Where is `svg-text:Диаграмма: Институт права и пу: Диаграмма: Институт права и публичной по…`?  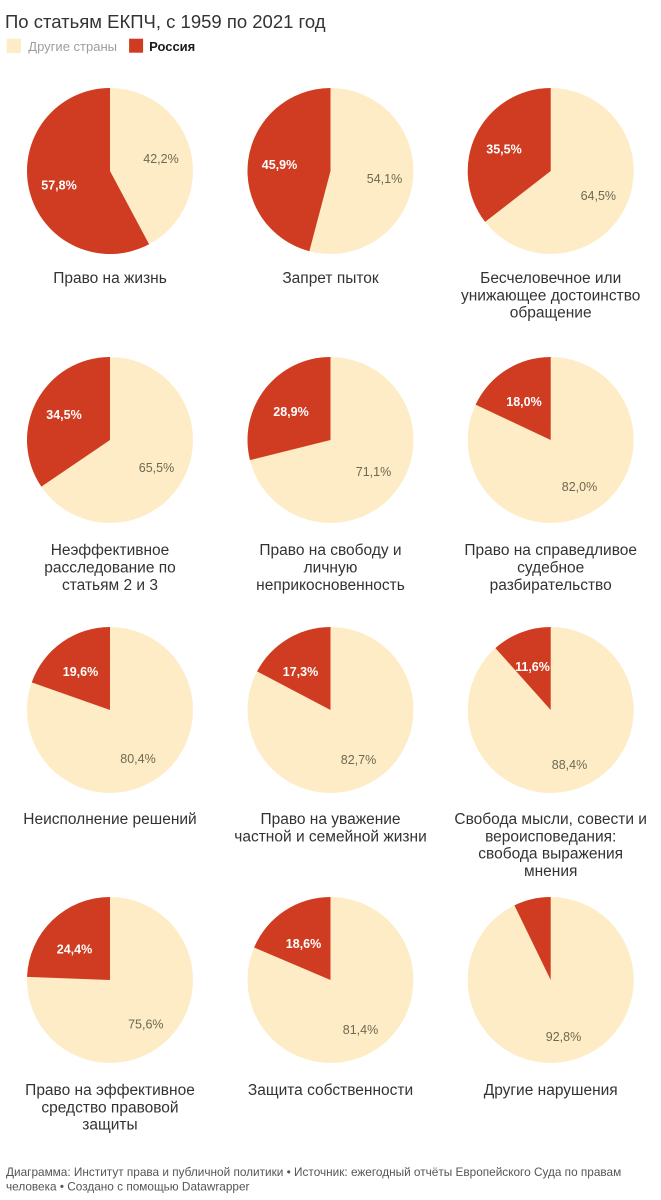 svg-text:Диаграмма: Институт права и пу: Диаграмма: Институт права и публичной по… is located at coordinates (313, 1172).